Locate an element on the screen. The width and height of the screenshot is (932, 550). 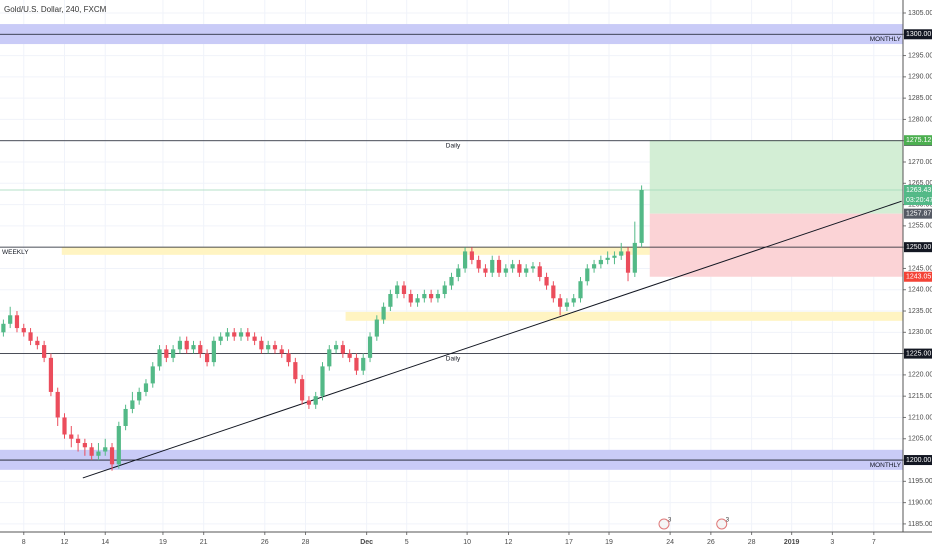
level-label: WEEKLY is located at coordinates (15, 252).